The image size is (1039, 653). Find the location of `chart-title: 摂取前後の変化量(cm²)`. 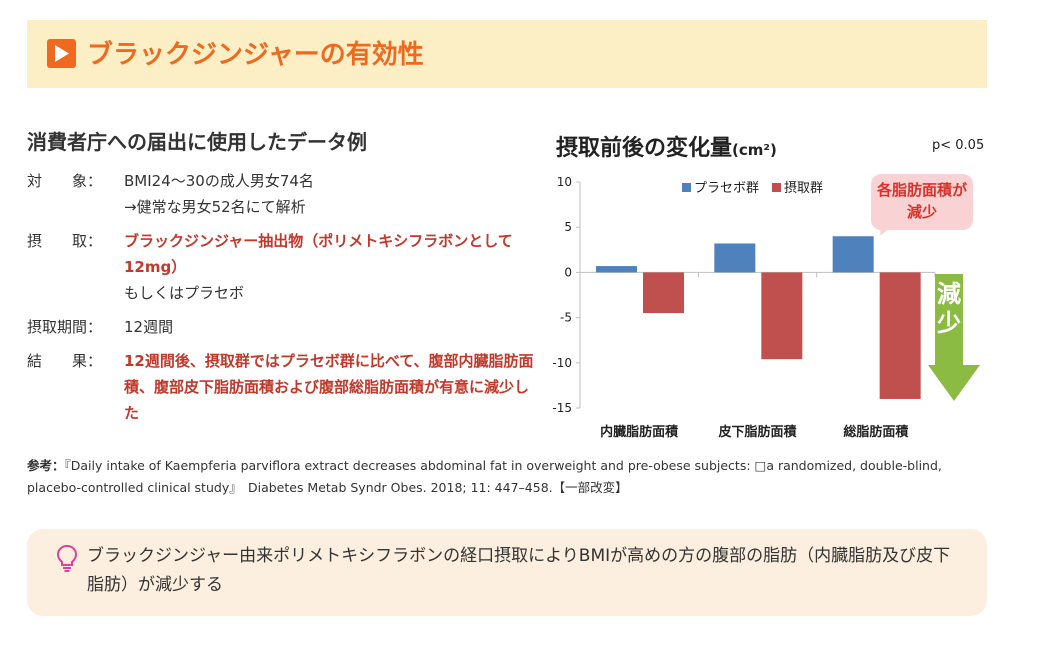

chart-title: 摂取前後の変化量(cm²) is located at coordinates (666, 146).